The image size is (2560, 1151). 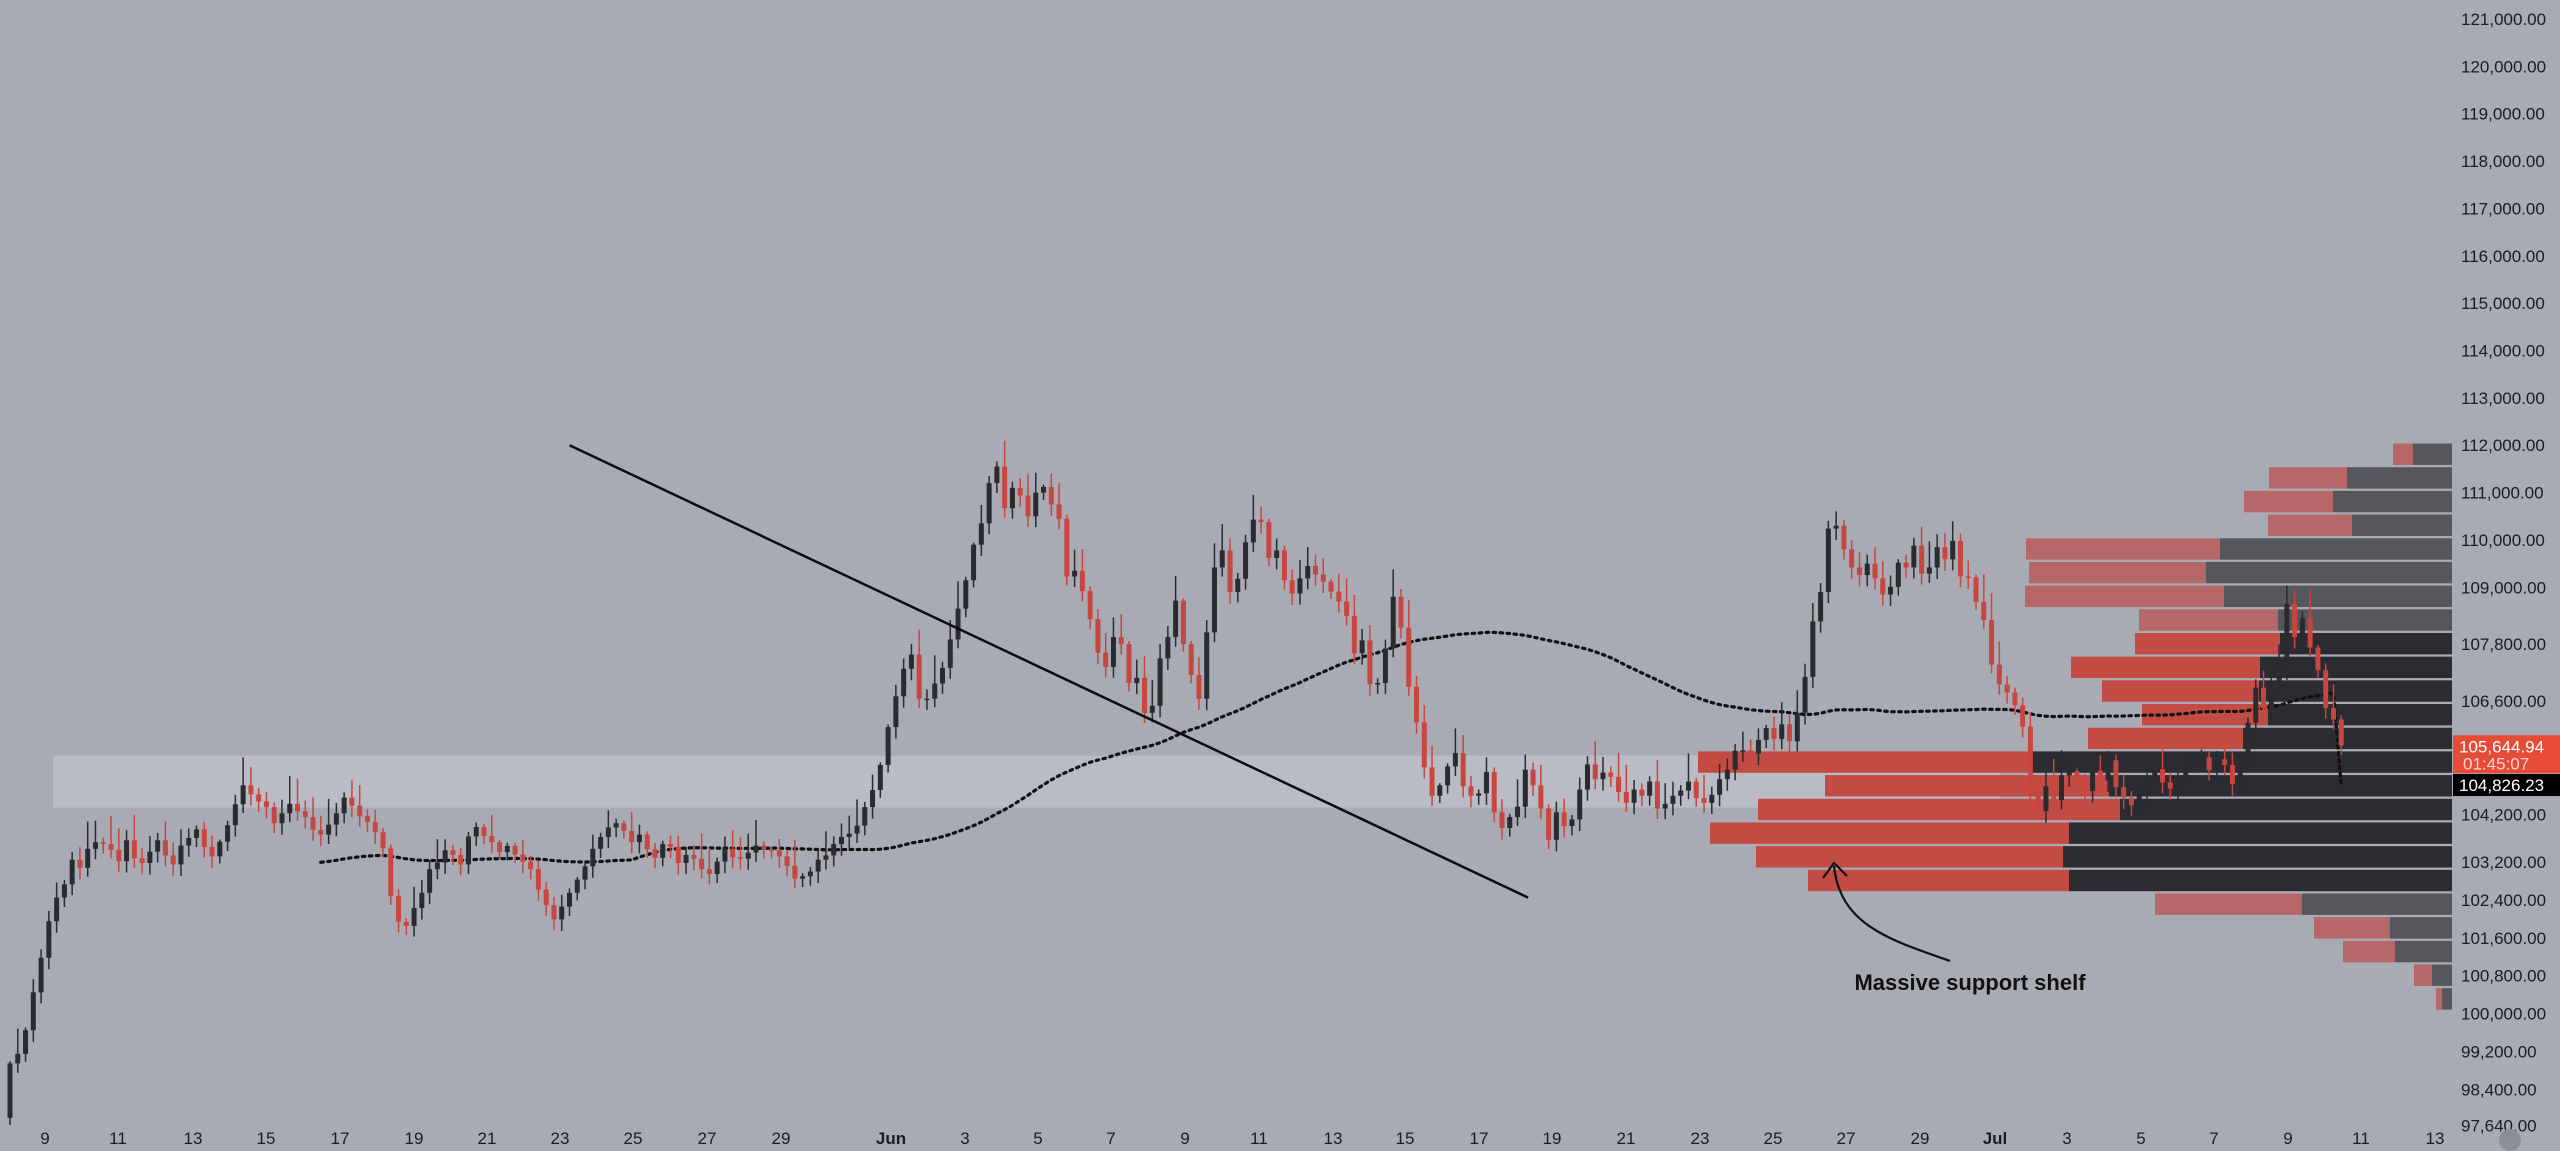 What do you see at coordinates (1184, 1138) in the screenshot?
I see `date-axis-label: 9` at bounding box center [1184, 1138].